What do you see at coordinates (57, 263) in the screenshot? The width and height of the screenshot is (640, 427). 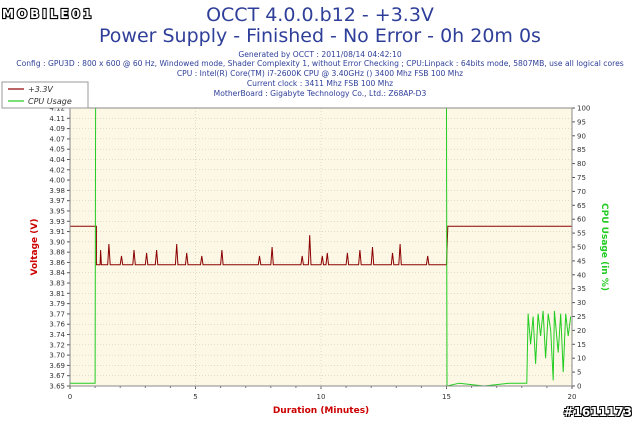 I see `left-tick-label: 3.86` at bounding box center [57, 263].